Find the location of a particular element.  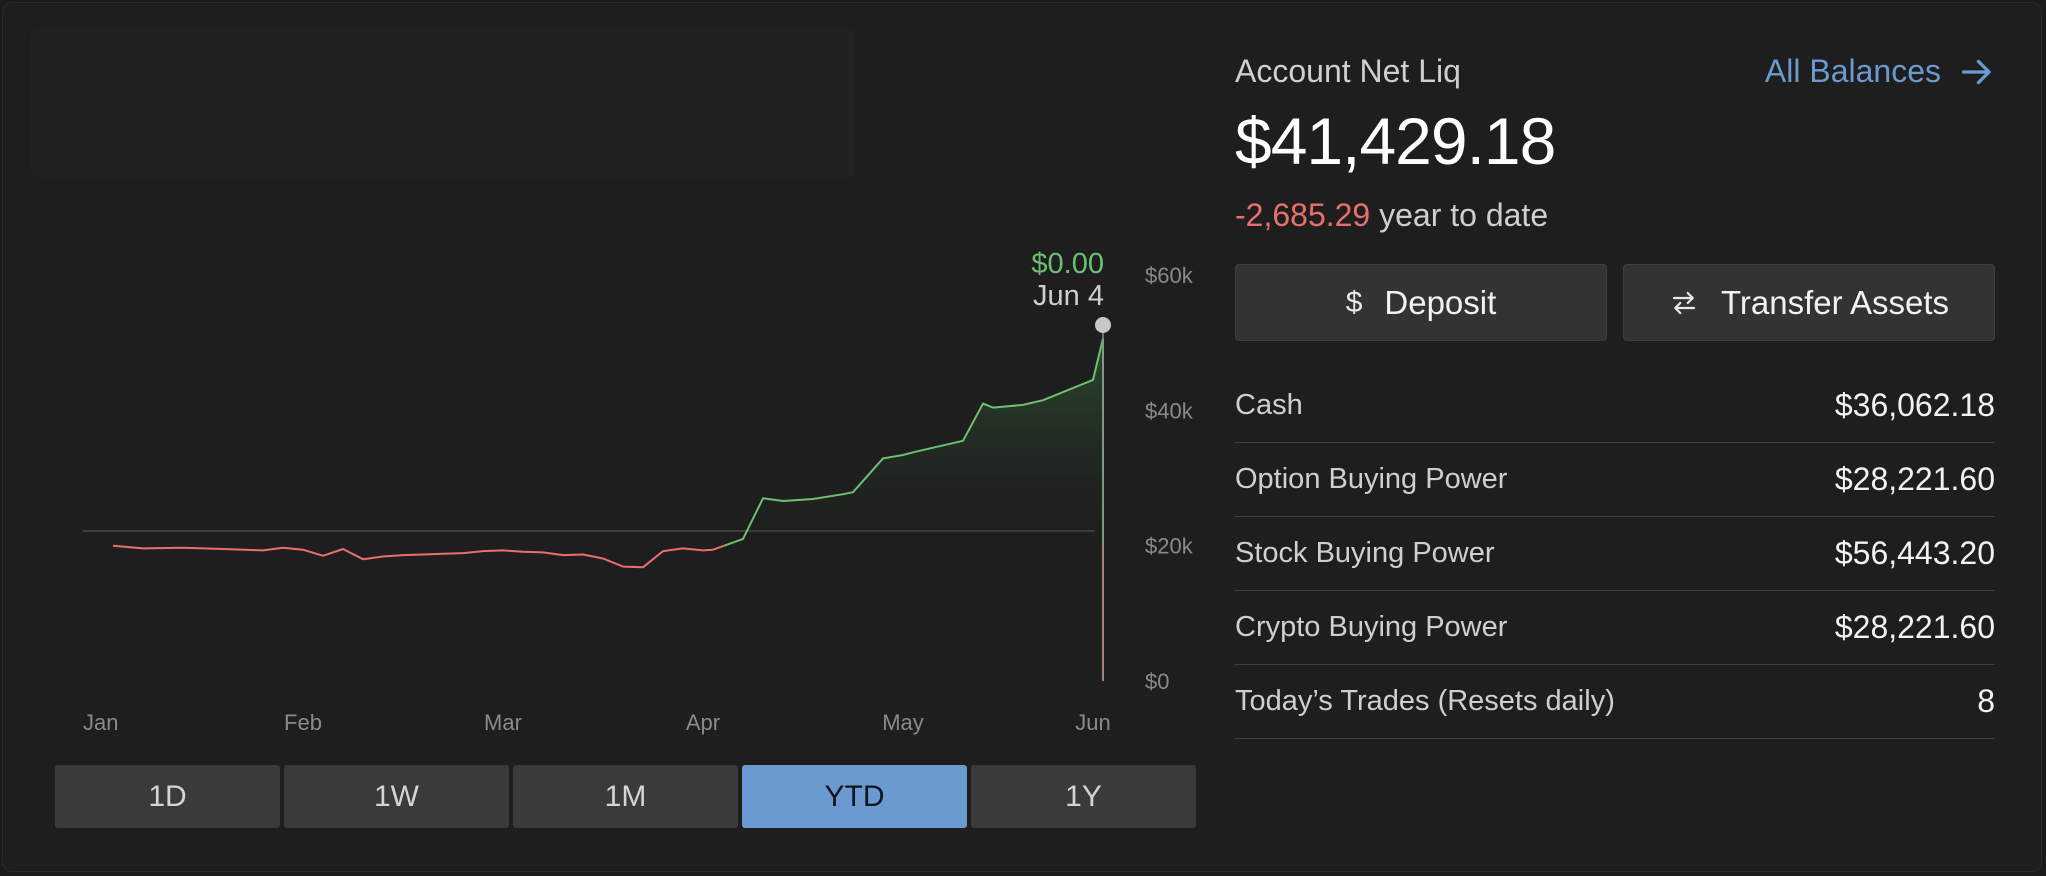

range-button-1m: 1M is located at coordinates (625, 796).